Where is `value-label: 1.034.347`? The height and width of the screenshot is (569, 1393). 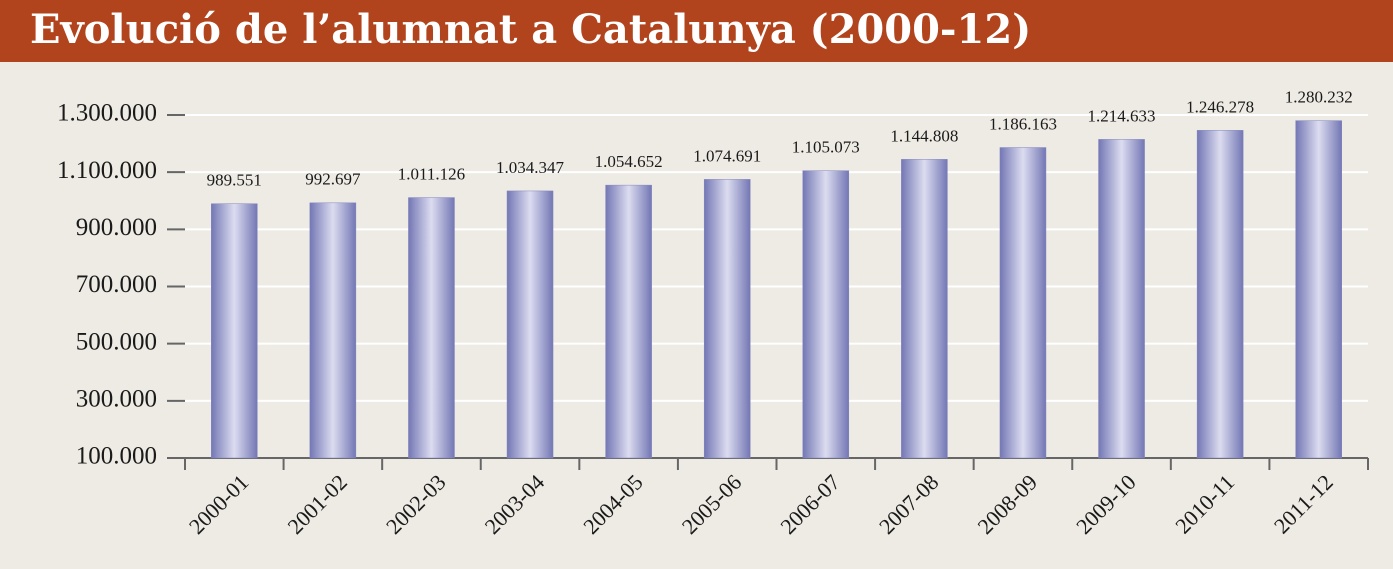 value-label: 1.034.347 is located at coordinates (530, 167).